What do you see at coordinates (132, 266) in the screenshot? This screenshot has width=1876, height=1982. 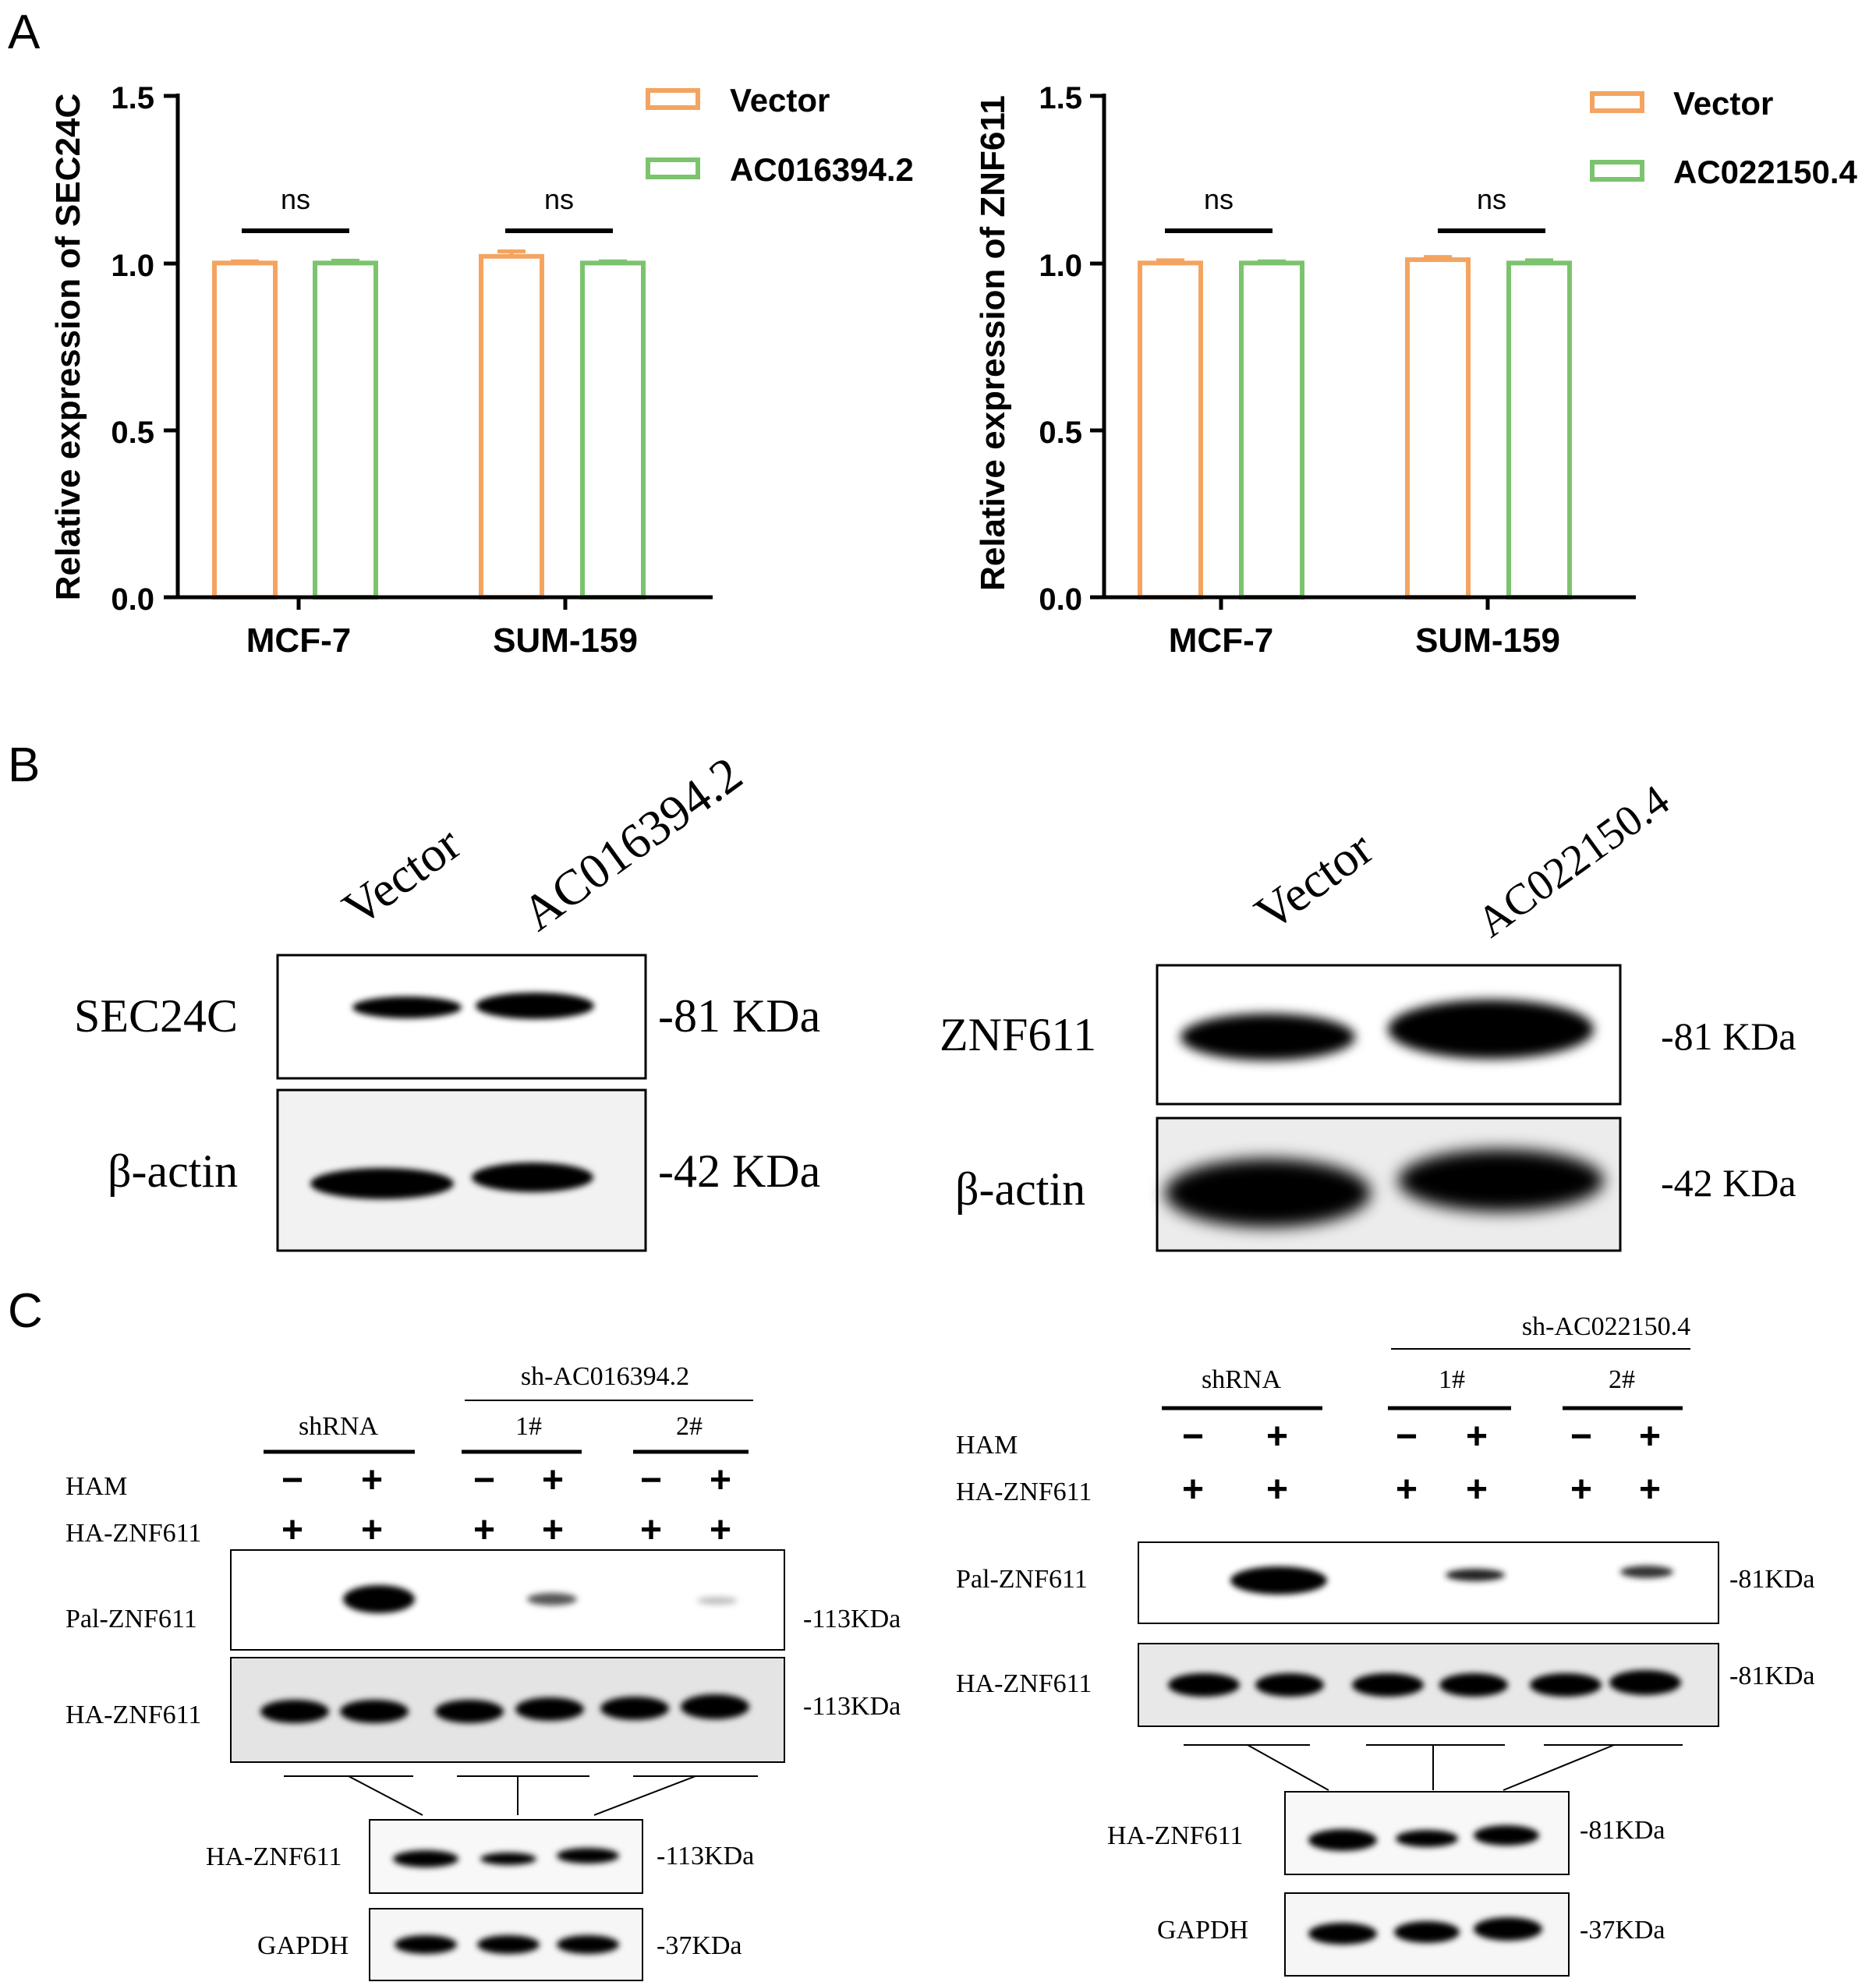 I see `chart1-ytick: 1.0` at bounding box center [132, 266].